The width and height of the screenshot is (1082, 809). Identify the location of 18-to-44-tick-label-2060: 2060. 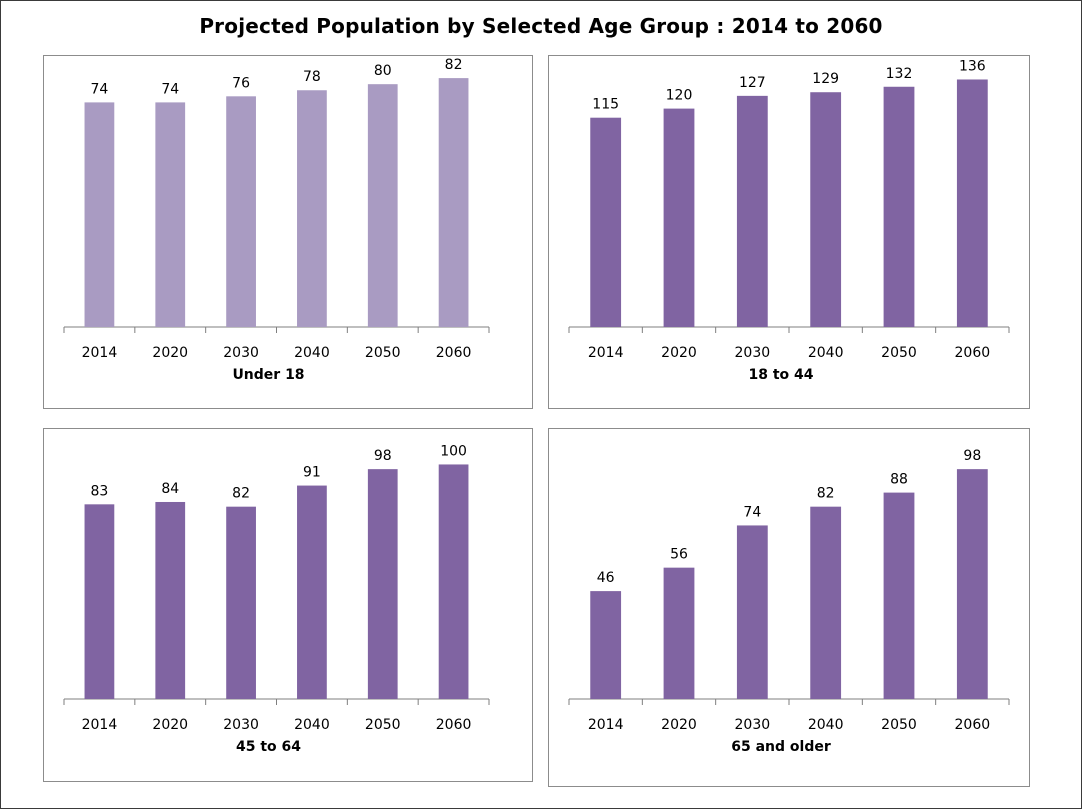
(973, 353).